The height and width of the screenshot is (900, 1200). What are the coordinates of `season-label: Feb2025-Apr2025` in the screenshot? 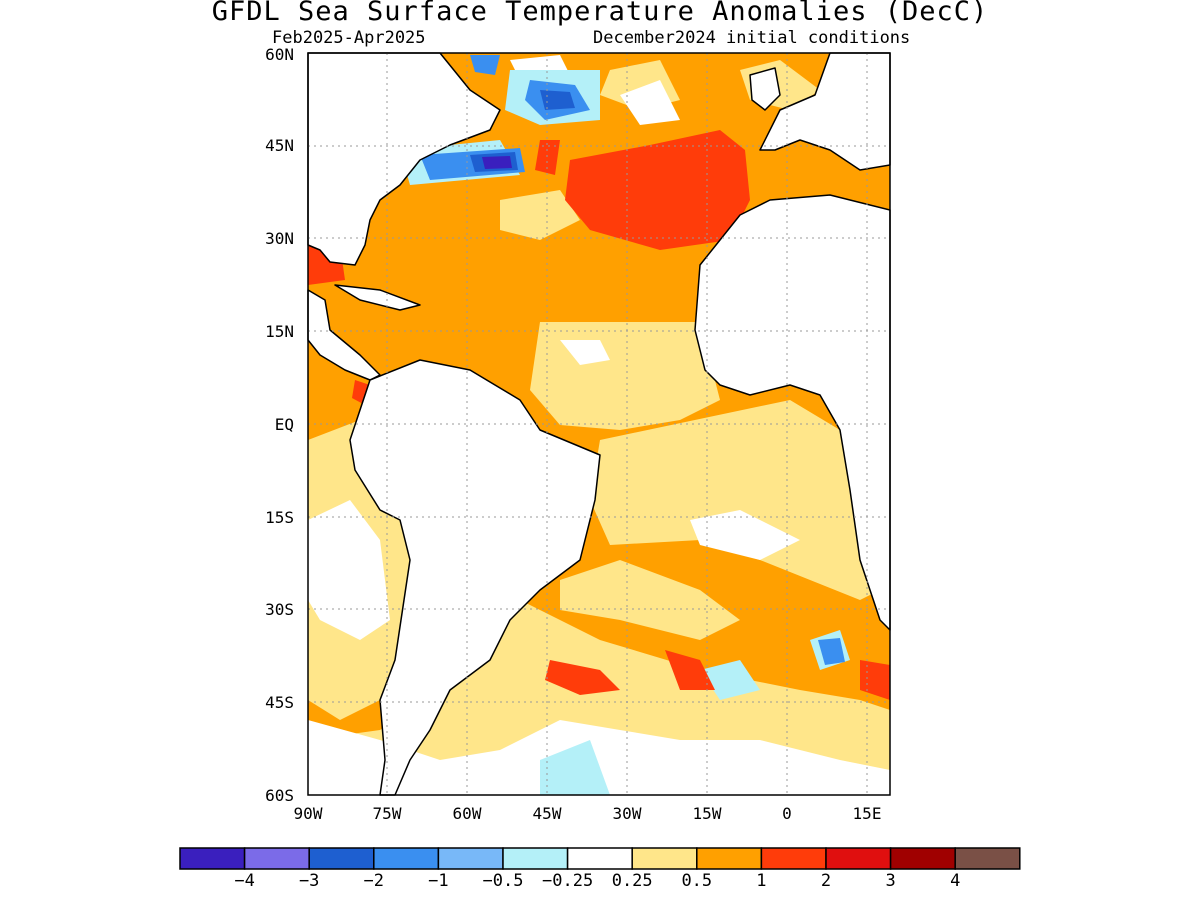 It's located at (349, 38).